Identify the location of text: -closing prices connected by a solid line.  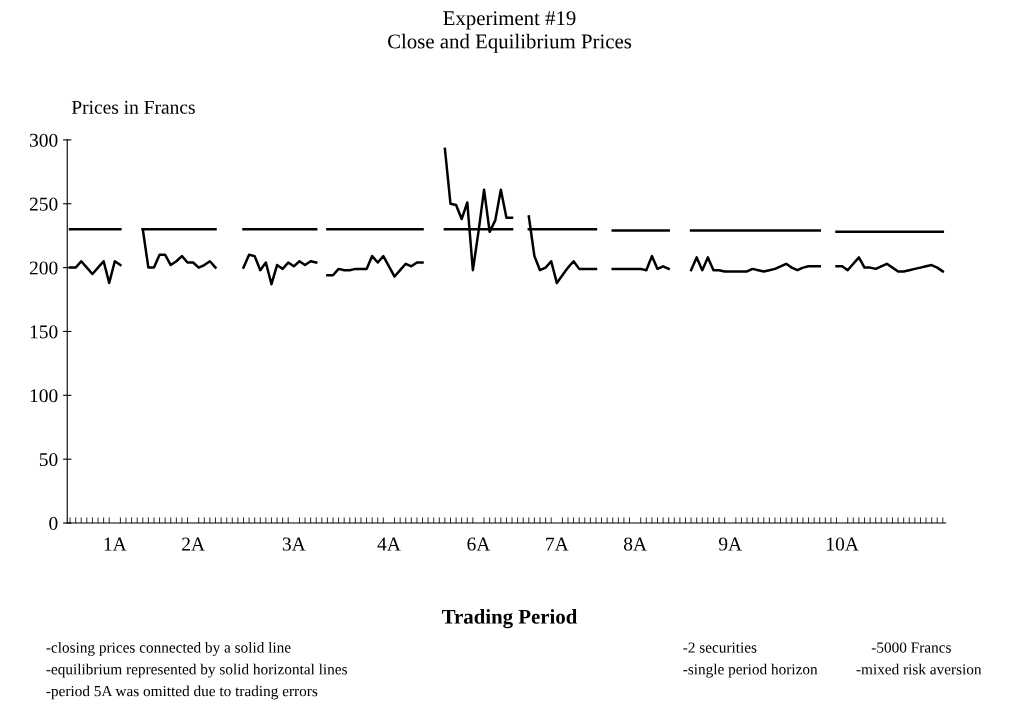
(168, 648).